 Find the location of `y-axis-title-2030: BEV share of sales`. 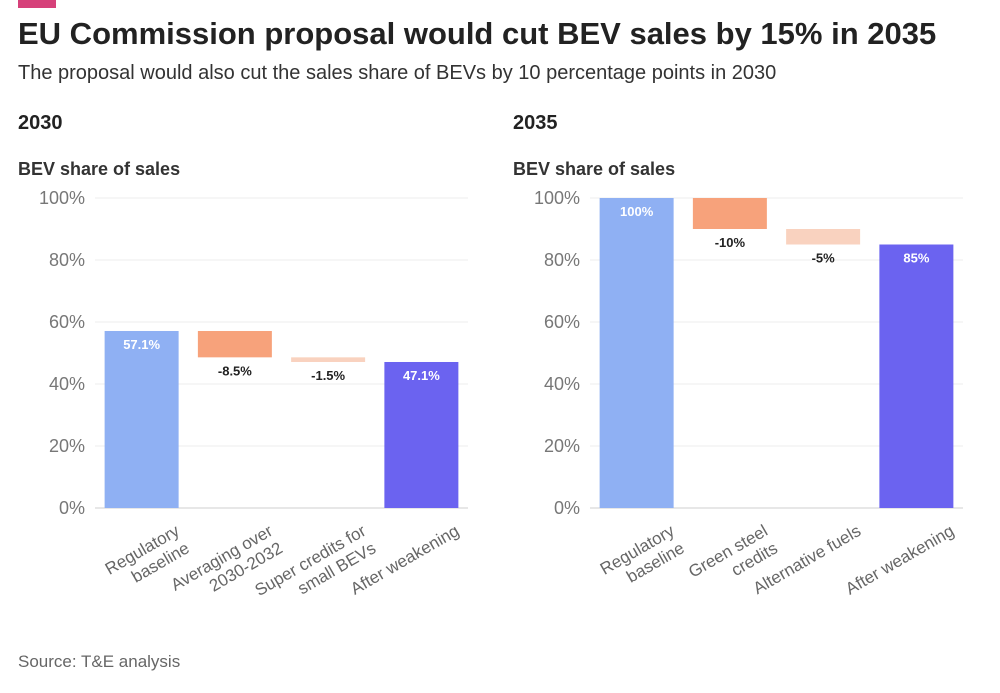

y-axis-title-2030: BEV share of sales is located at coordinates (99, 169).